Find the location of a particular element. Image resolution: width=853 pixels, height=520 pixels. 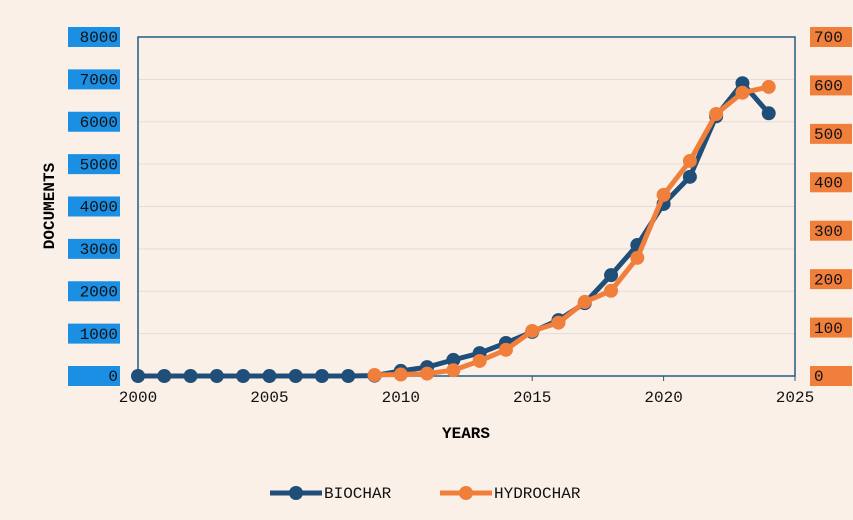

x-tick-label: 2005 is located at coordinates (269, 398).